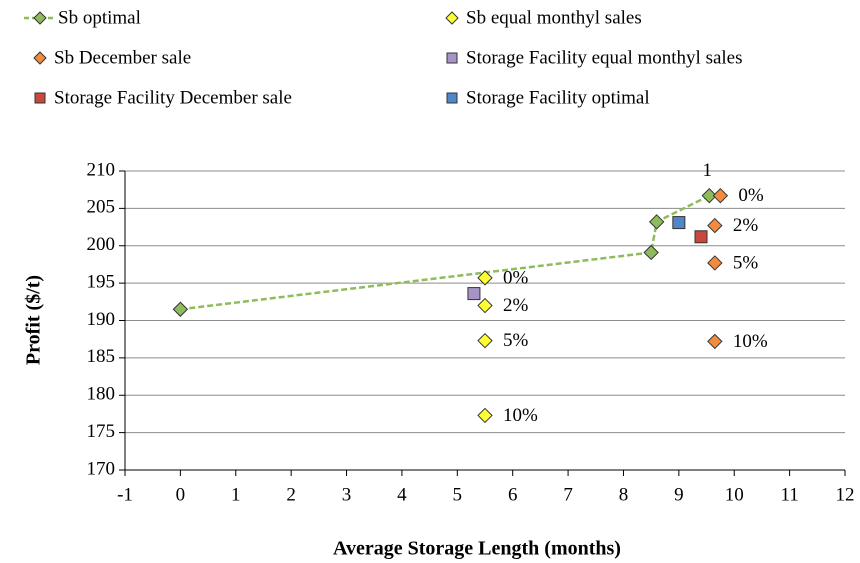  I want to click on y-tick-label: 180, so click(101, 394).